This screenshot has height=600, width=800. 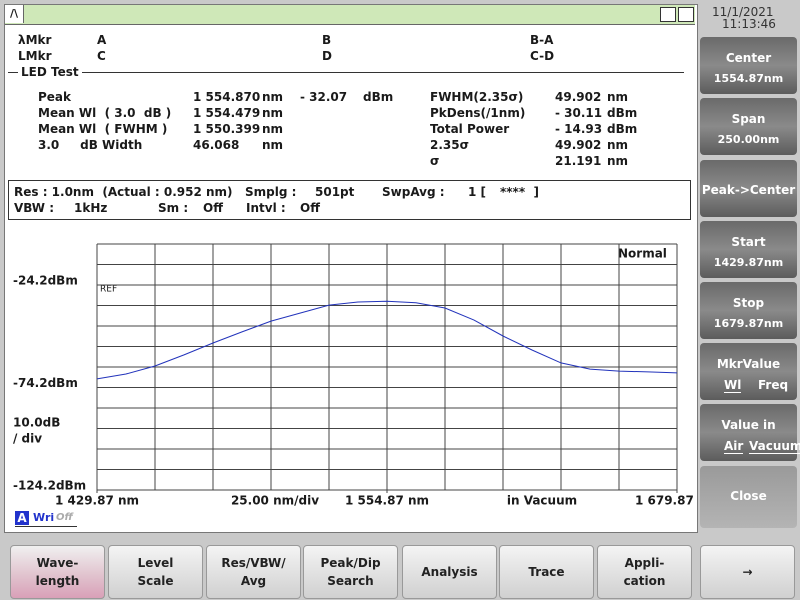 I want to click on minimize-button, so click(x=668, y=14).